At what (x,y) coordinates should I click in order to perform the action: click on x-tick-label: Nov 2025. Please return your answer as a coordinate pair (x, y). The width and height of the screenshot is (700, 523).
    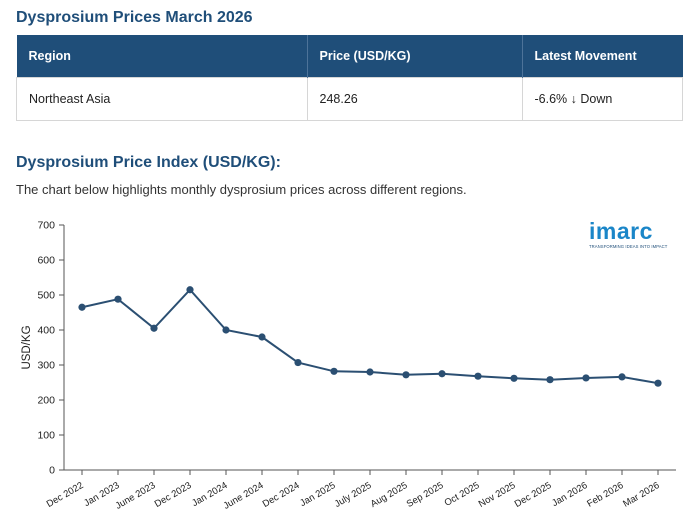
    Looking at the image, I should click on (497, 495).